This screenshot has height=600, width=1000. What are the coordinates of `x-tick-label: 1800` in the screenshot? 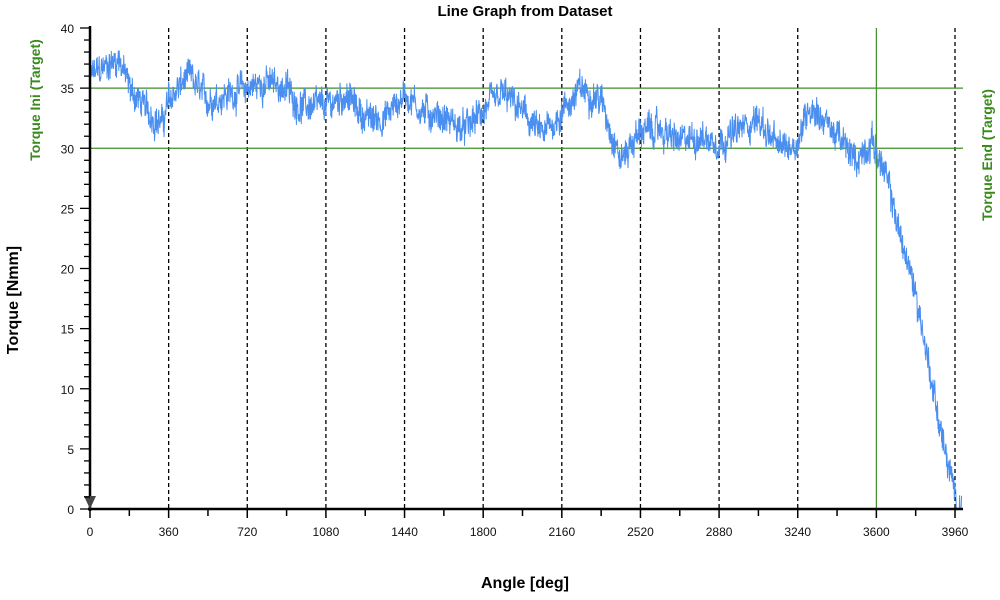 It's located at (483, 532).